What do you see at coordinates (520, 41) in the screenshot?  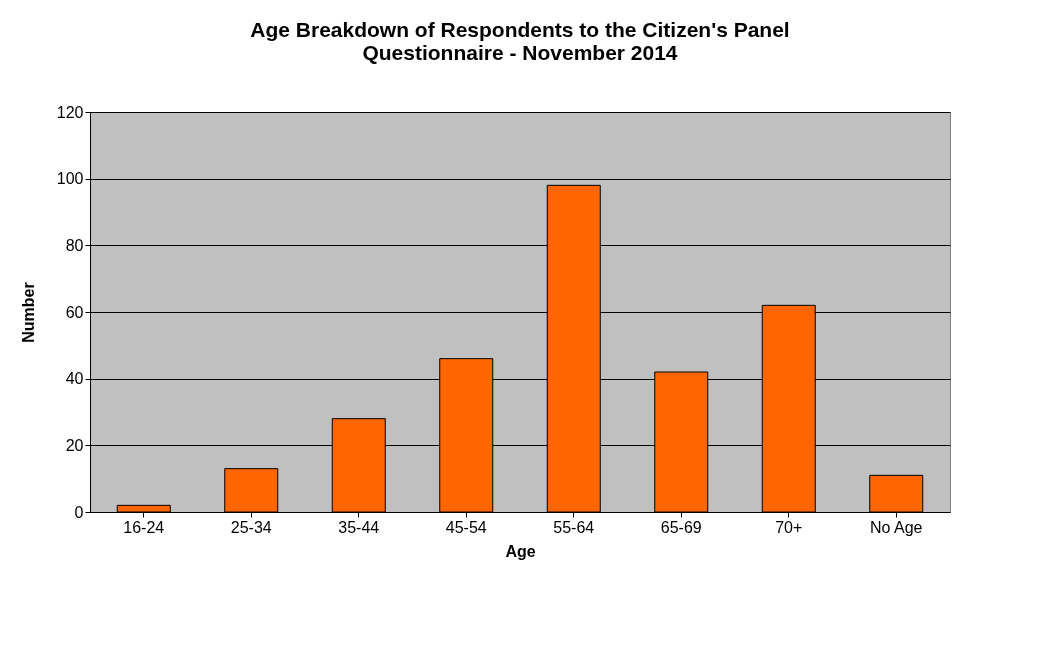 I see `chart-title: Age Breakdown of Respondents to the Citizen's Panel Questionnaire - November 2014` at bounding box center [520, 41].